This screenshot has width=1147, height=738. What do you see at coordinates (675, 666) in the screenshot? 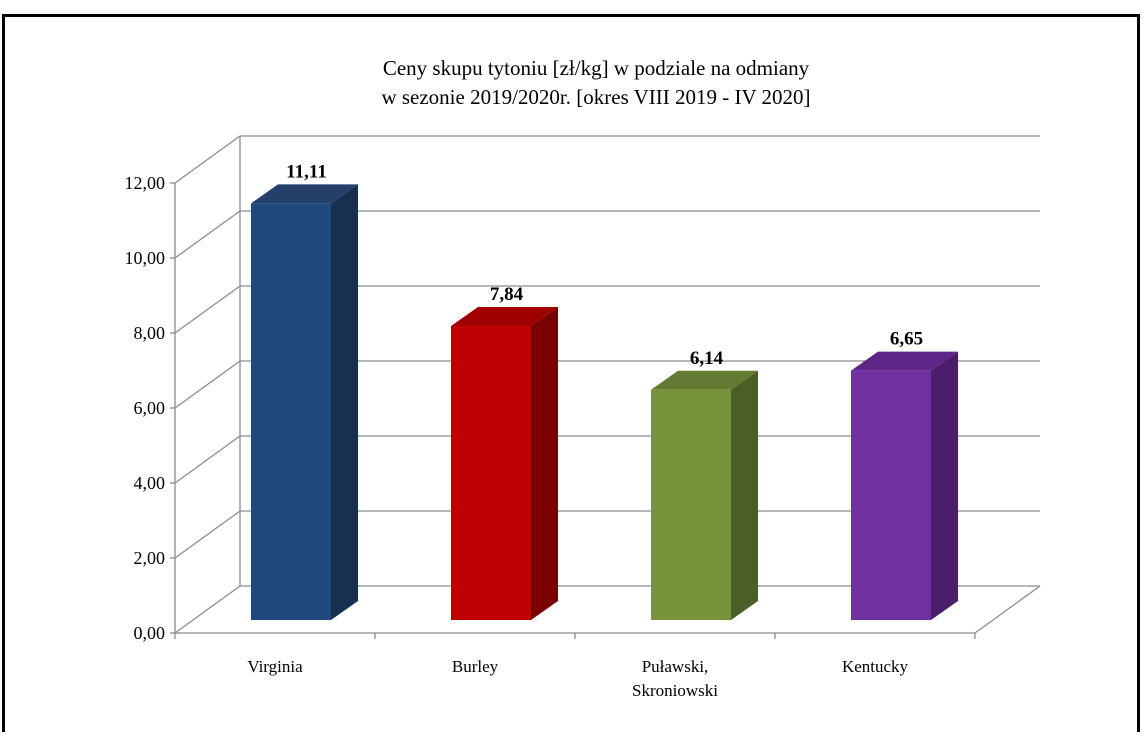
I see `x-tick-label-2-line-1: Puławski,` at bounding box center [675, 666].